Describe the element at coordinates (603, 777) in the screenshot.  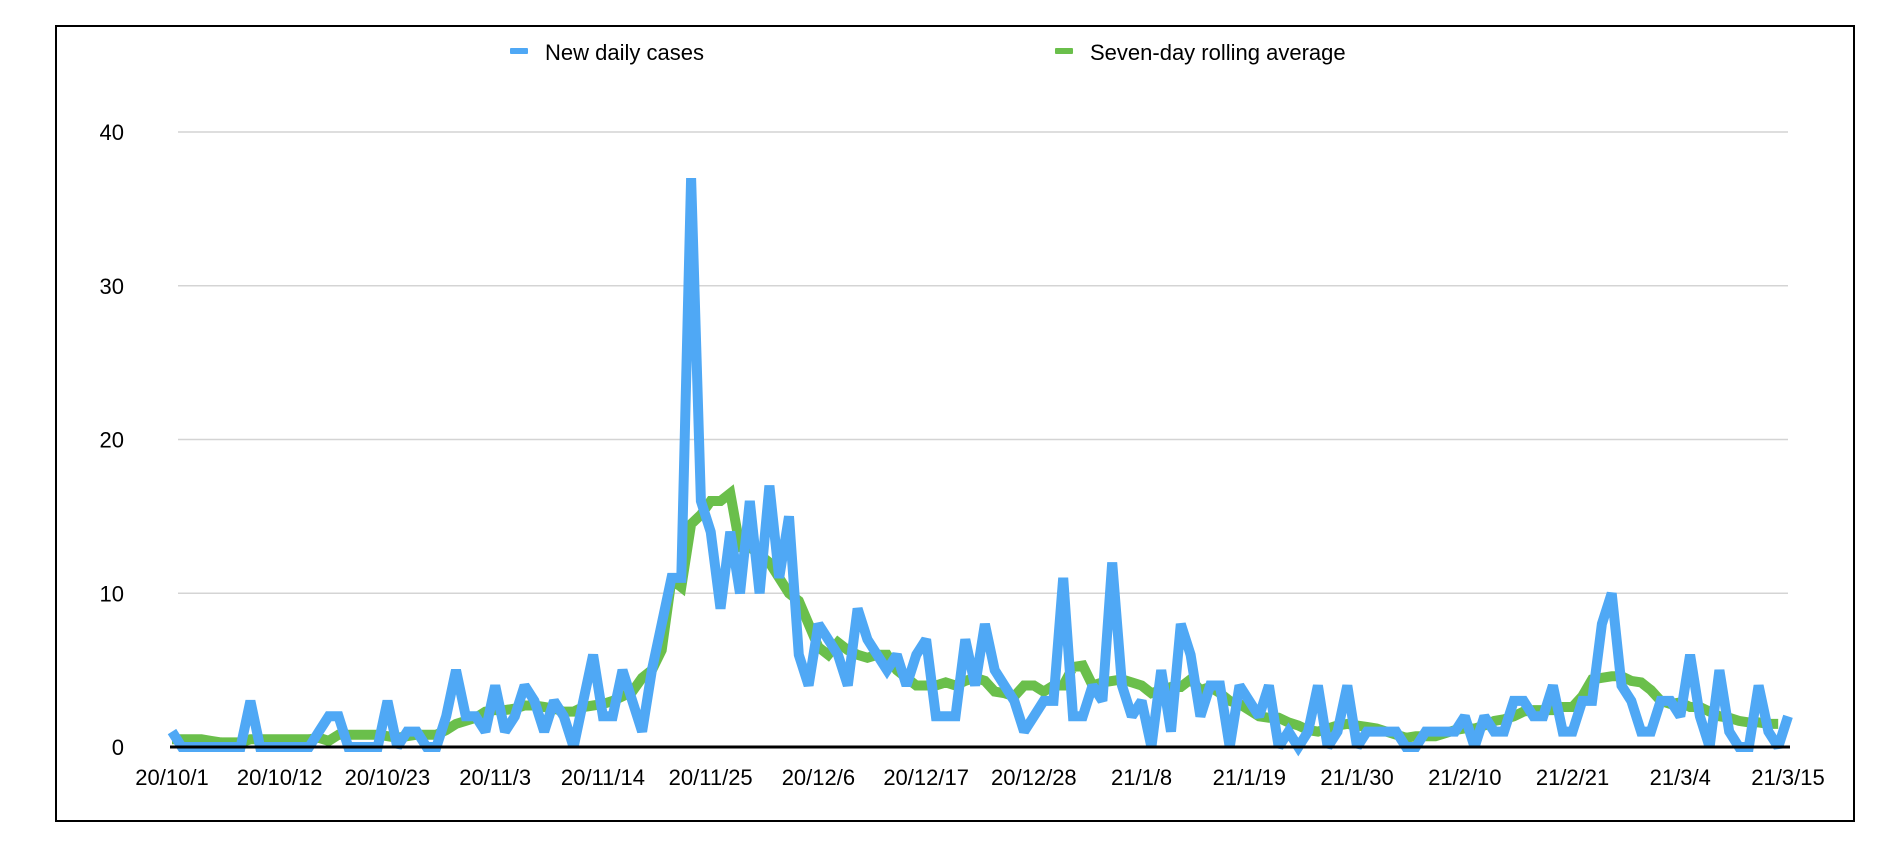
I see `x-tick-label: 20/11/14` at that location.